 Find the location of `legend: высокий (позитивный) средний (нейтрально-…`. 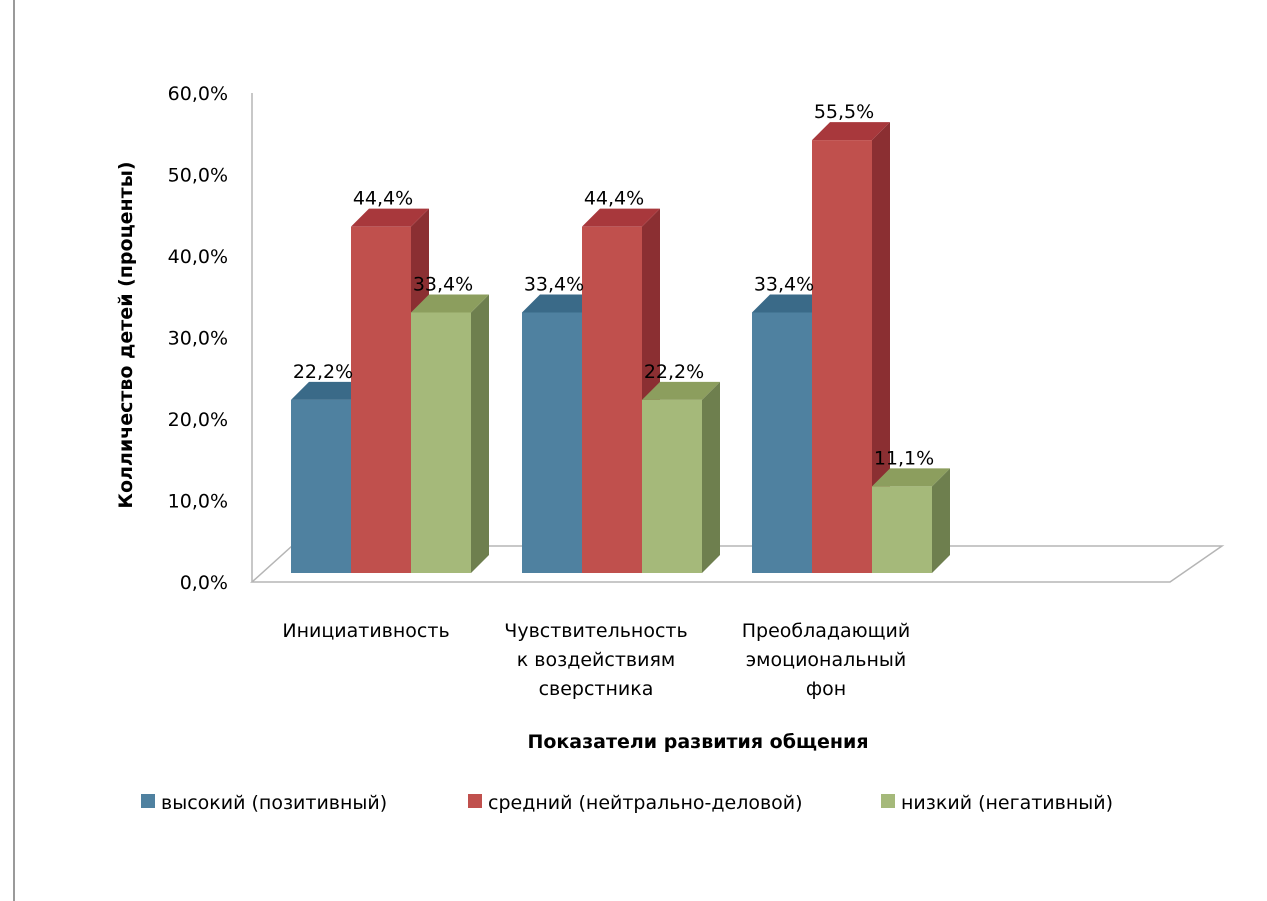

legend: высокий (позитивный) средний (нейтрально-… is located at coordinates (627, 803).